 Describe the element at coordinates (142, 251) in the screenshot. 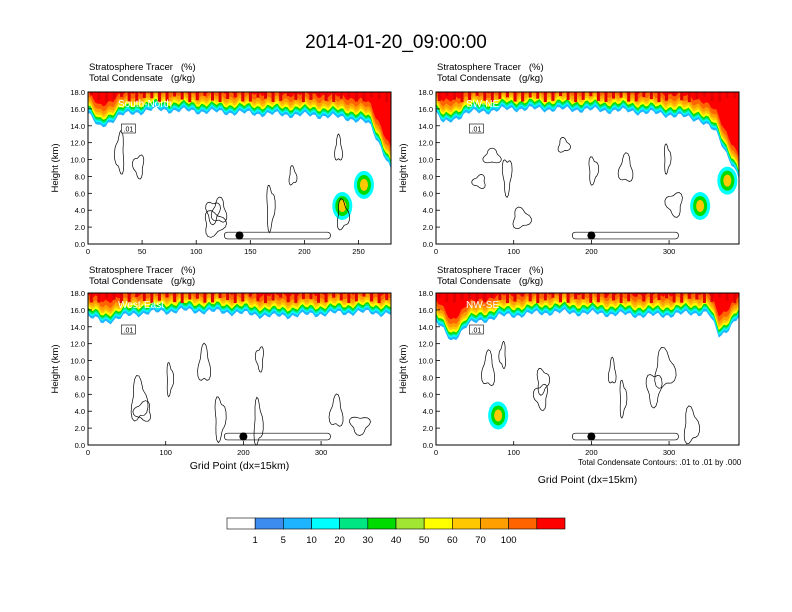

I see `x-tick-label: 50` at that location.